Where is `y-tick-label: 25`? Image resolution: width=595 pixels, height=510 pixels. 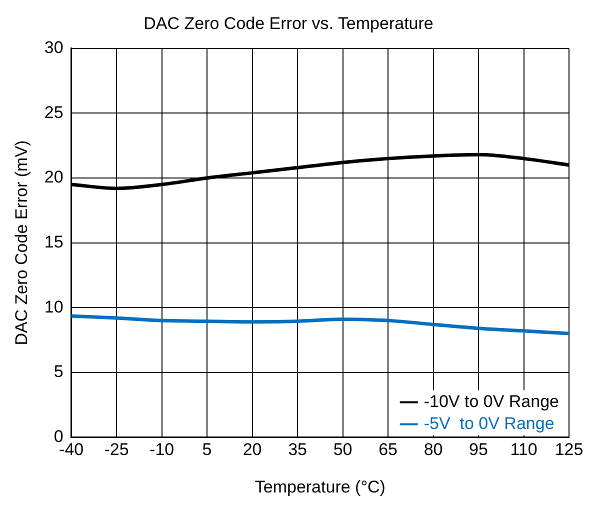 y-tick-label: 25 is located at coordinates (54, 112).